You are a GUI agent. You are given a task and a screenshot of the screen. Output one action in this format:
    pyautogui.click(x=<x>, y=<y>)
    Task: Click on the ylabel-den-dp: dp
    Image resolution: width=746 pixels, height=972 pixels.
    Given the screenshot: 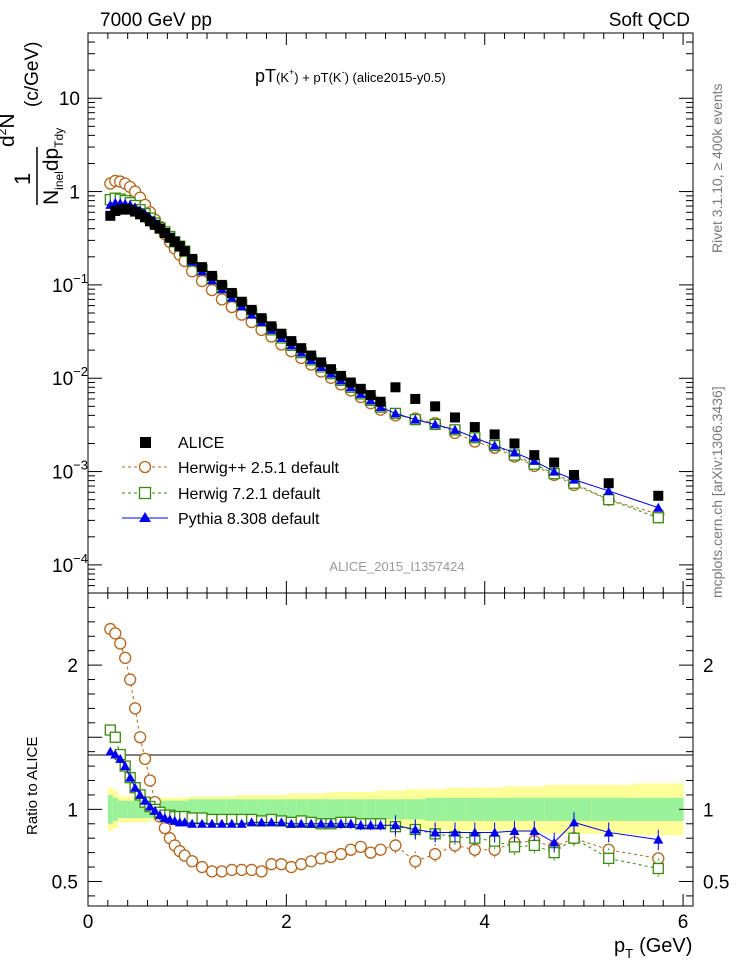 What is the action you would take?
    pyautogui.click(x=51, y=159)
    